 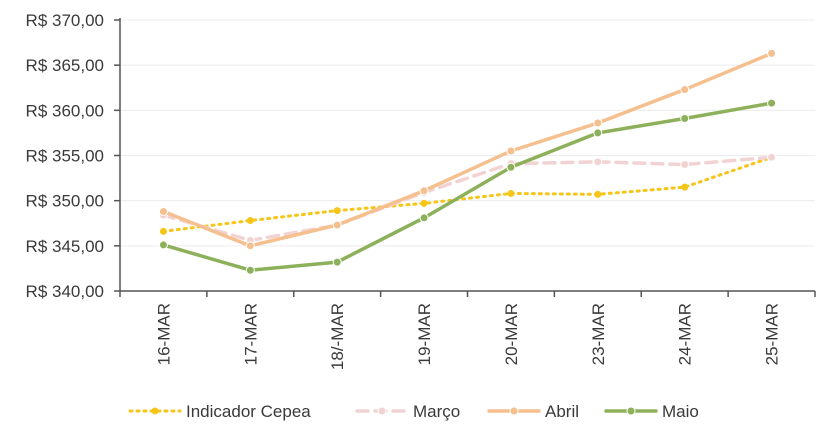 I want to click on legend-item: Maio, so click(x=651, y=411).